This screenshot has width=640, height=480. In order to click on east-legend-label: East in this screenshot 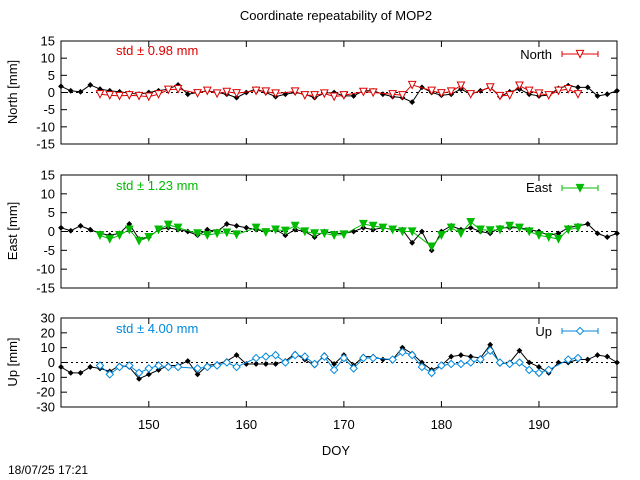, I will do `click(539, 187)`.